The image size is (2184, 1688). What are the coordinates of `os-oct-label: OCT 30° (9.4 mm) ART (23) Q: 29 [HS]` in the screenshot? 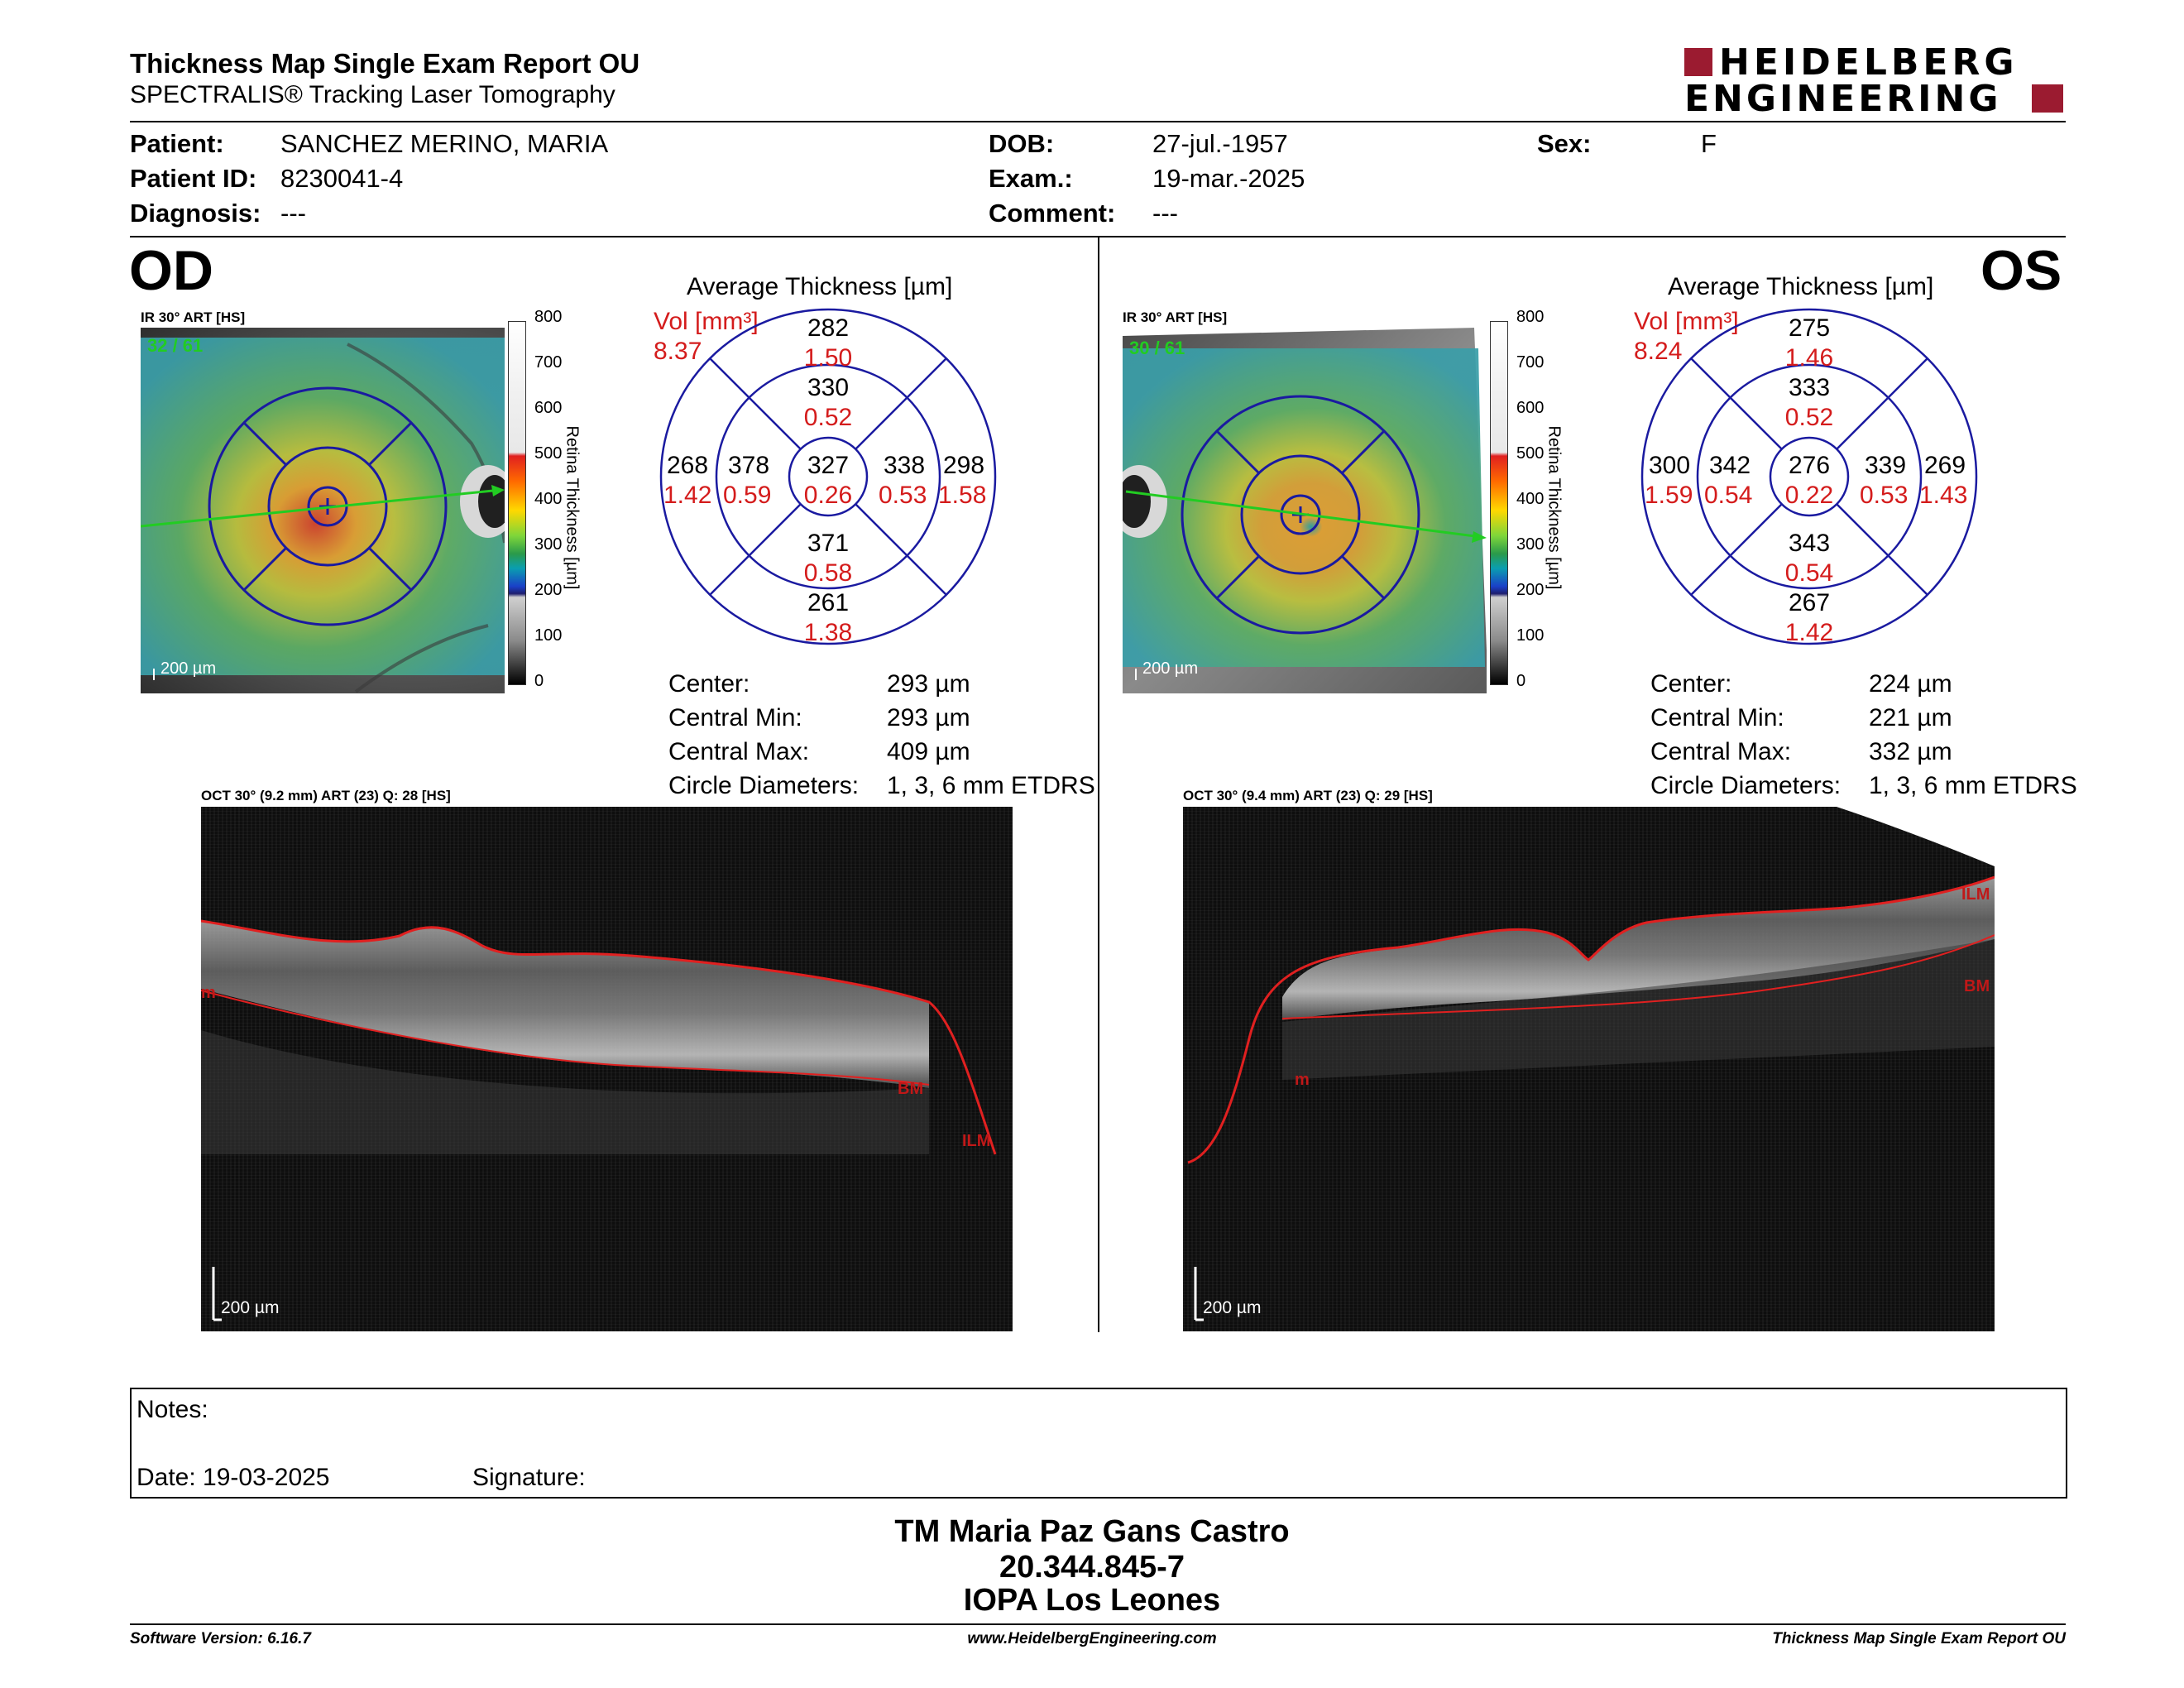 It's located at (1308, 795).